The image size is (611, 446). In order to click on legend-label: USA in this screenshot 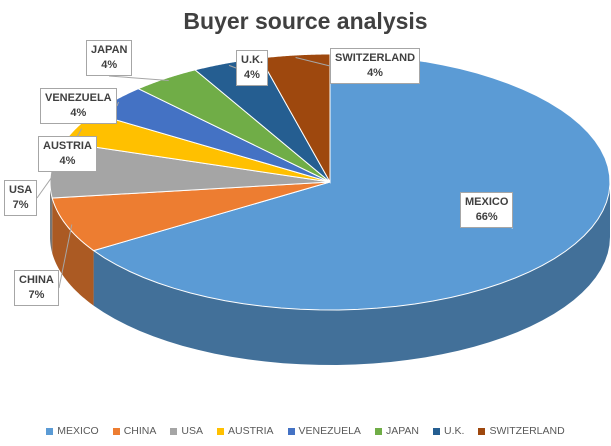, I will do `click(192, 431)`.